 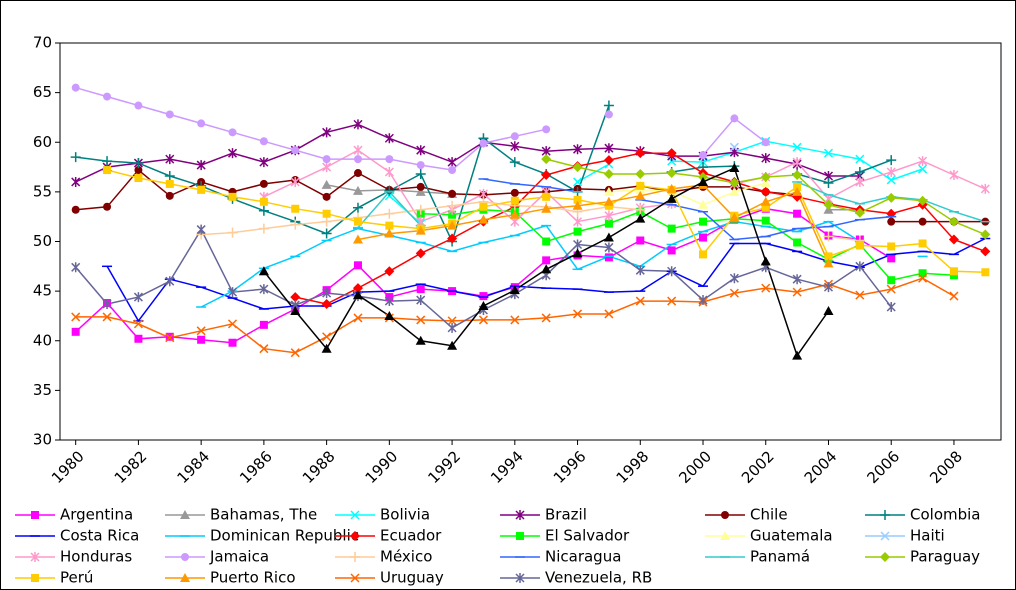 I want to click on legend-label: Nicaragua, so click(x=583, y=557).